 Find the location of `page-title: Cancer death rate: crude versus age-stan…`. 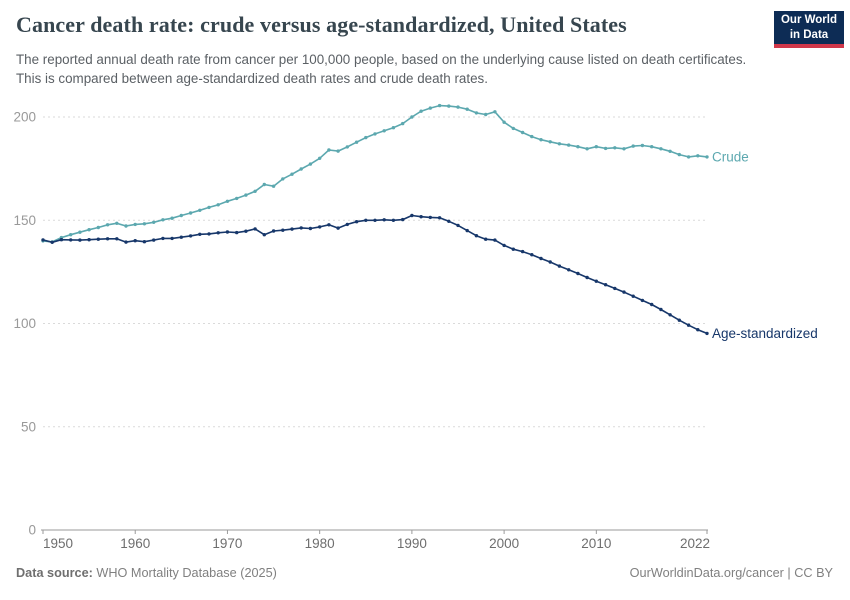

page-title: Cancer death rate: crude versus age-stan… is located at coordinates (321, 24).